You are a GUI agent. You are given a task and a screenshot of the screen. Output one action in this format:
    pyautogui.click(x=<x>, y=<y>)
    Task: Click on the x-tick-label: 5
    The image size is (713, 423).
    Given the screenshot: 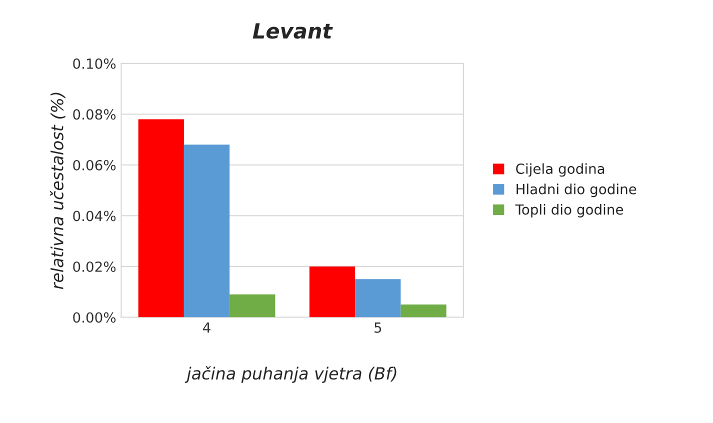 What is the action you would take?
    pyautogui.click(x=378, y=327)
    